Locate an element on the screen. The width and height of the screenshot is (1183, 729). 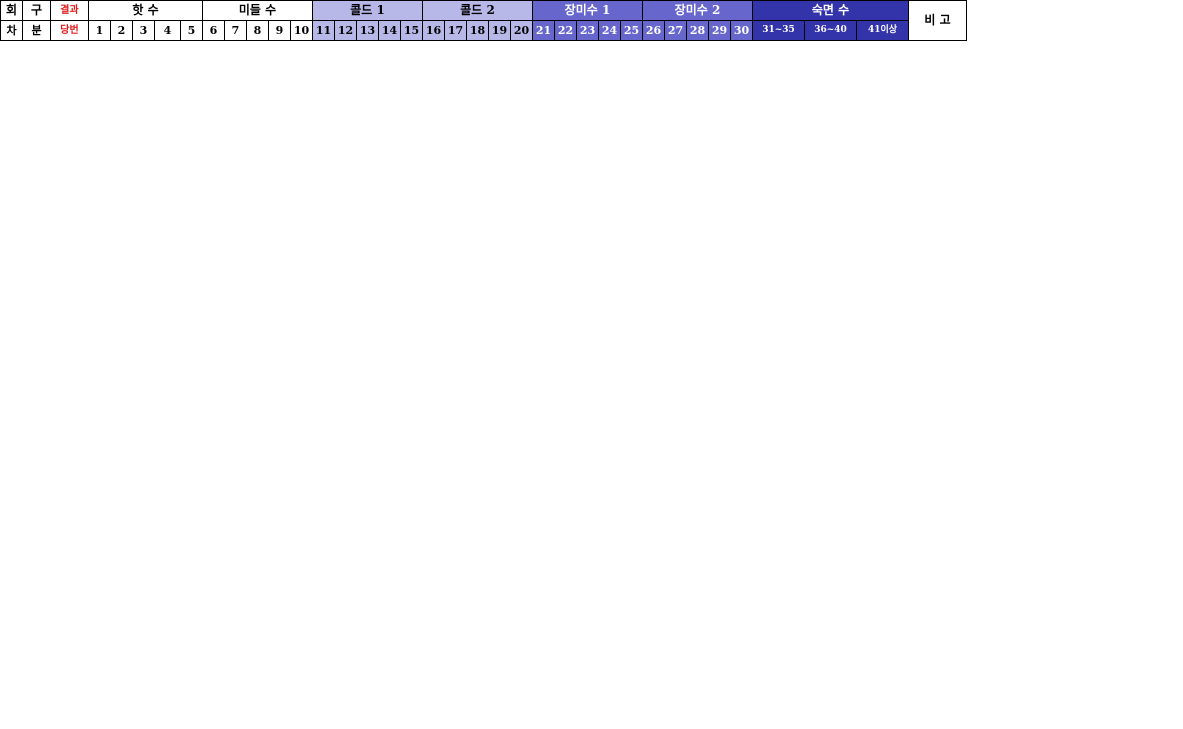
subheader-15: 13 is located at coordinates (367, 30).